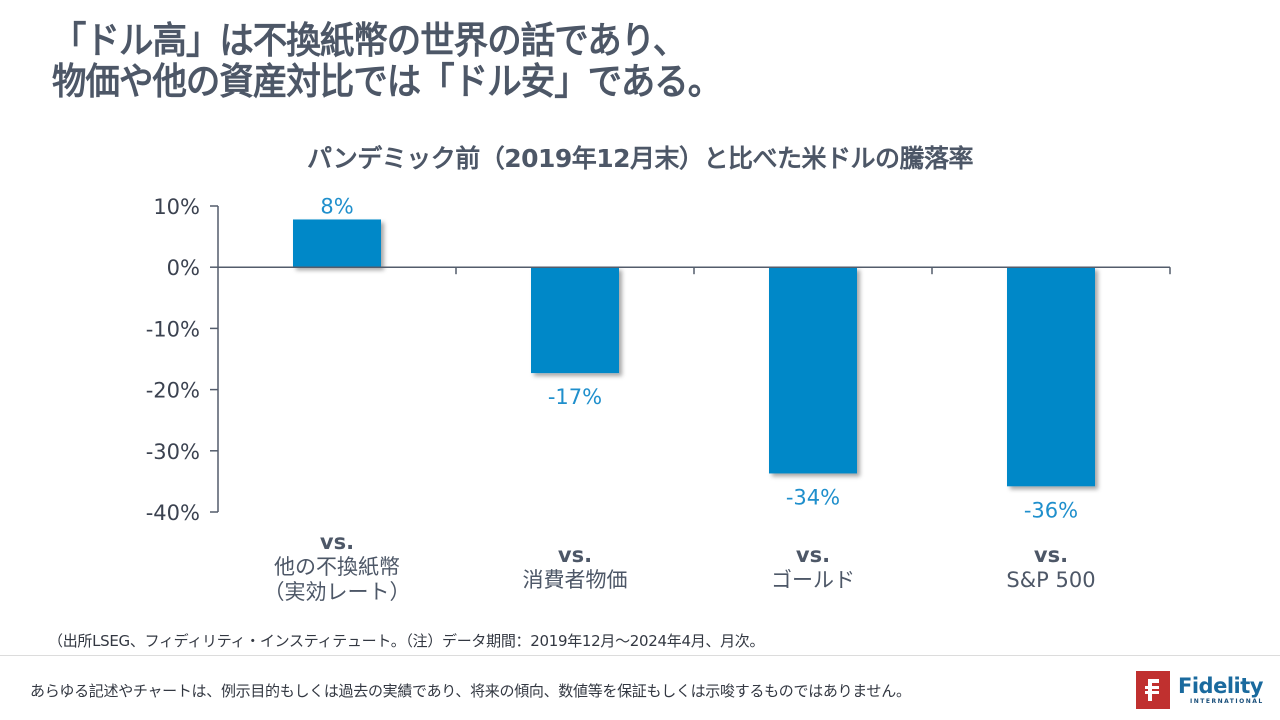  I want to click on y-tick-label: -20%, so click(173, 391).